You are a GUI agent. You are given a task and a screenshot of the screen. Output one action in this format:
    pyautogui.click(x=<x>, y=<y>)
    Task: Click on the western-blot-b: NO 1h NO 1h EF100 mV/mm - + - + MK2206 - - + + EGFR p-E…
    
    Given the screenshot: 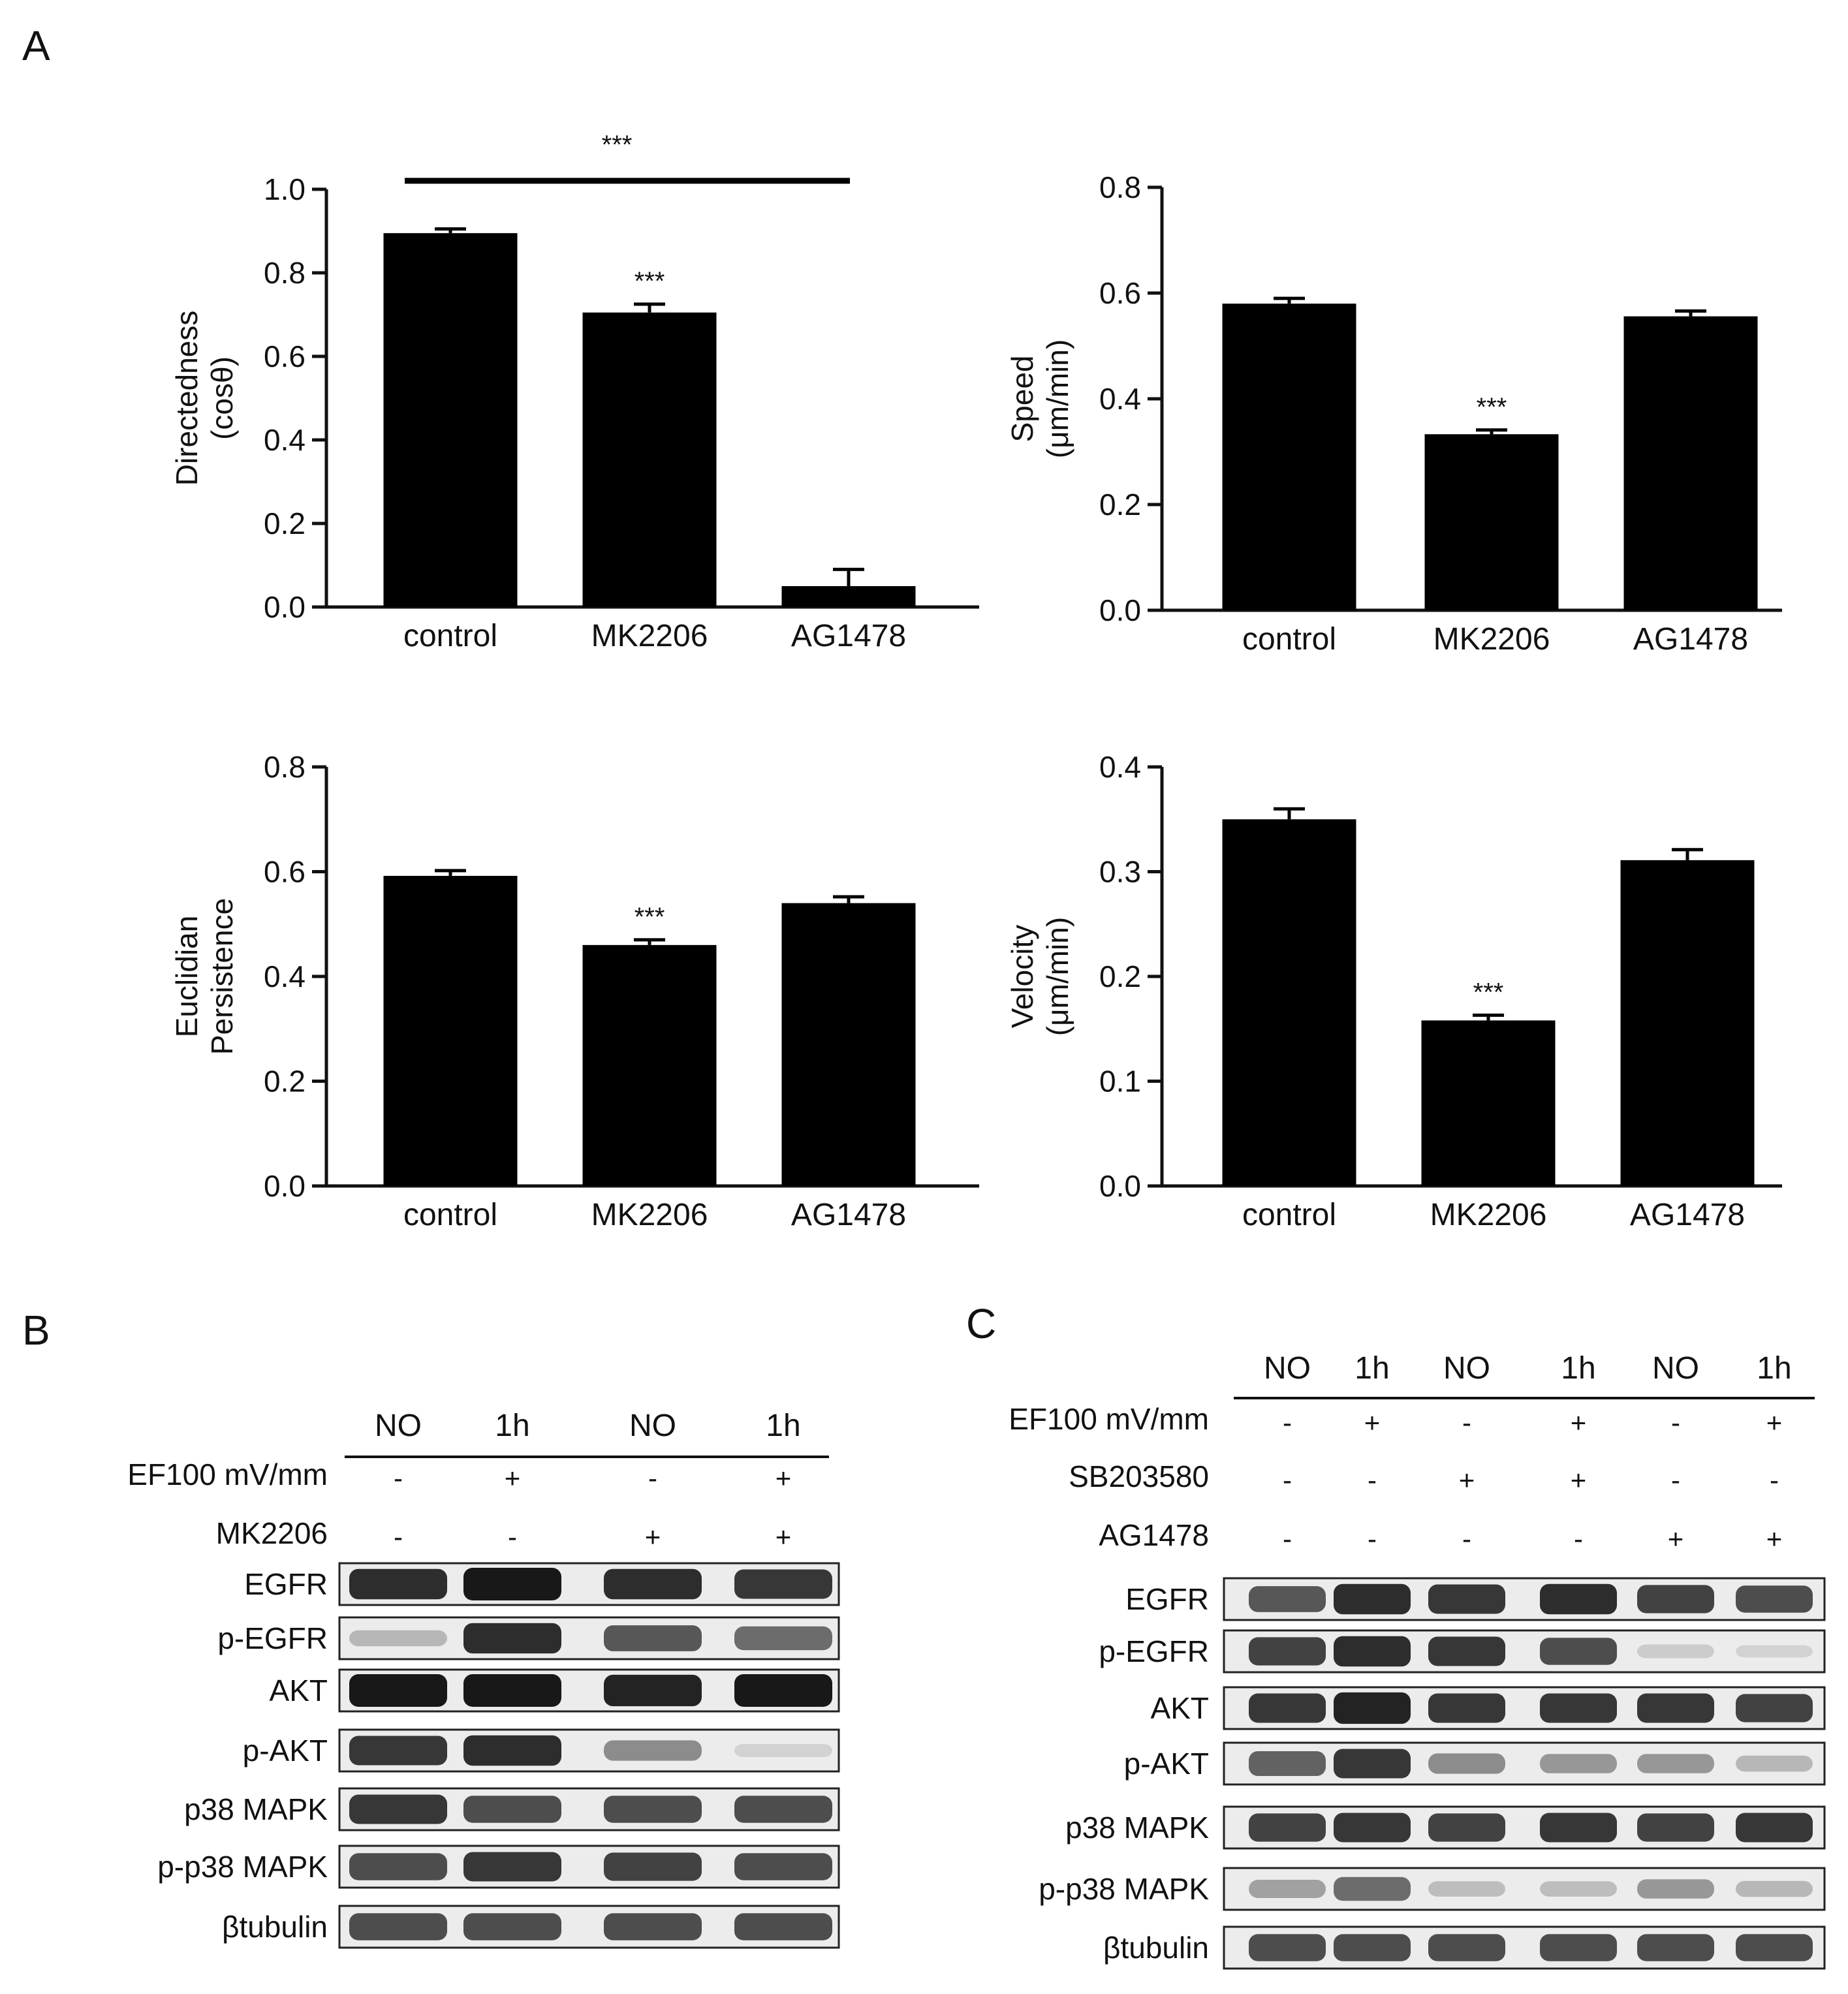 What is the action you would take?
    pyautogui.click(x=483, y=1679)
    